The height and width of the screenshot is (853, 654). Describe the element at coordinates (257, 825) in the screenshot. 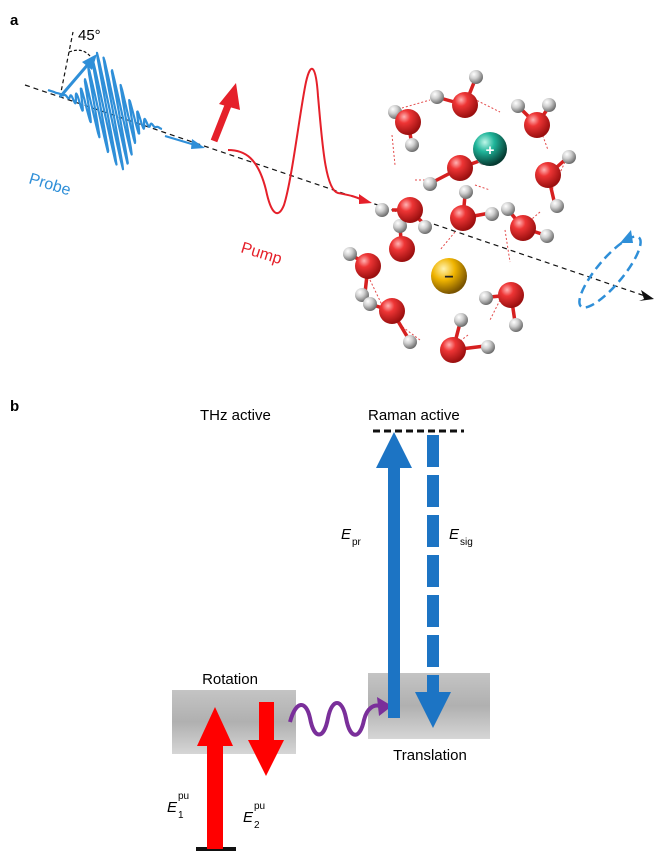

I see `svg-text: 2` at that location.